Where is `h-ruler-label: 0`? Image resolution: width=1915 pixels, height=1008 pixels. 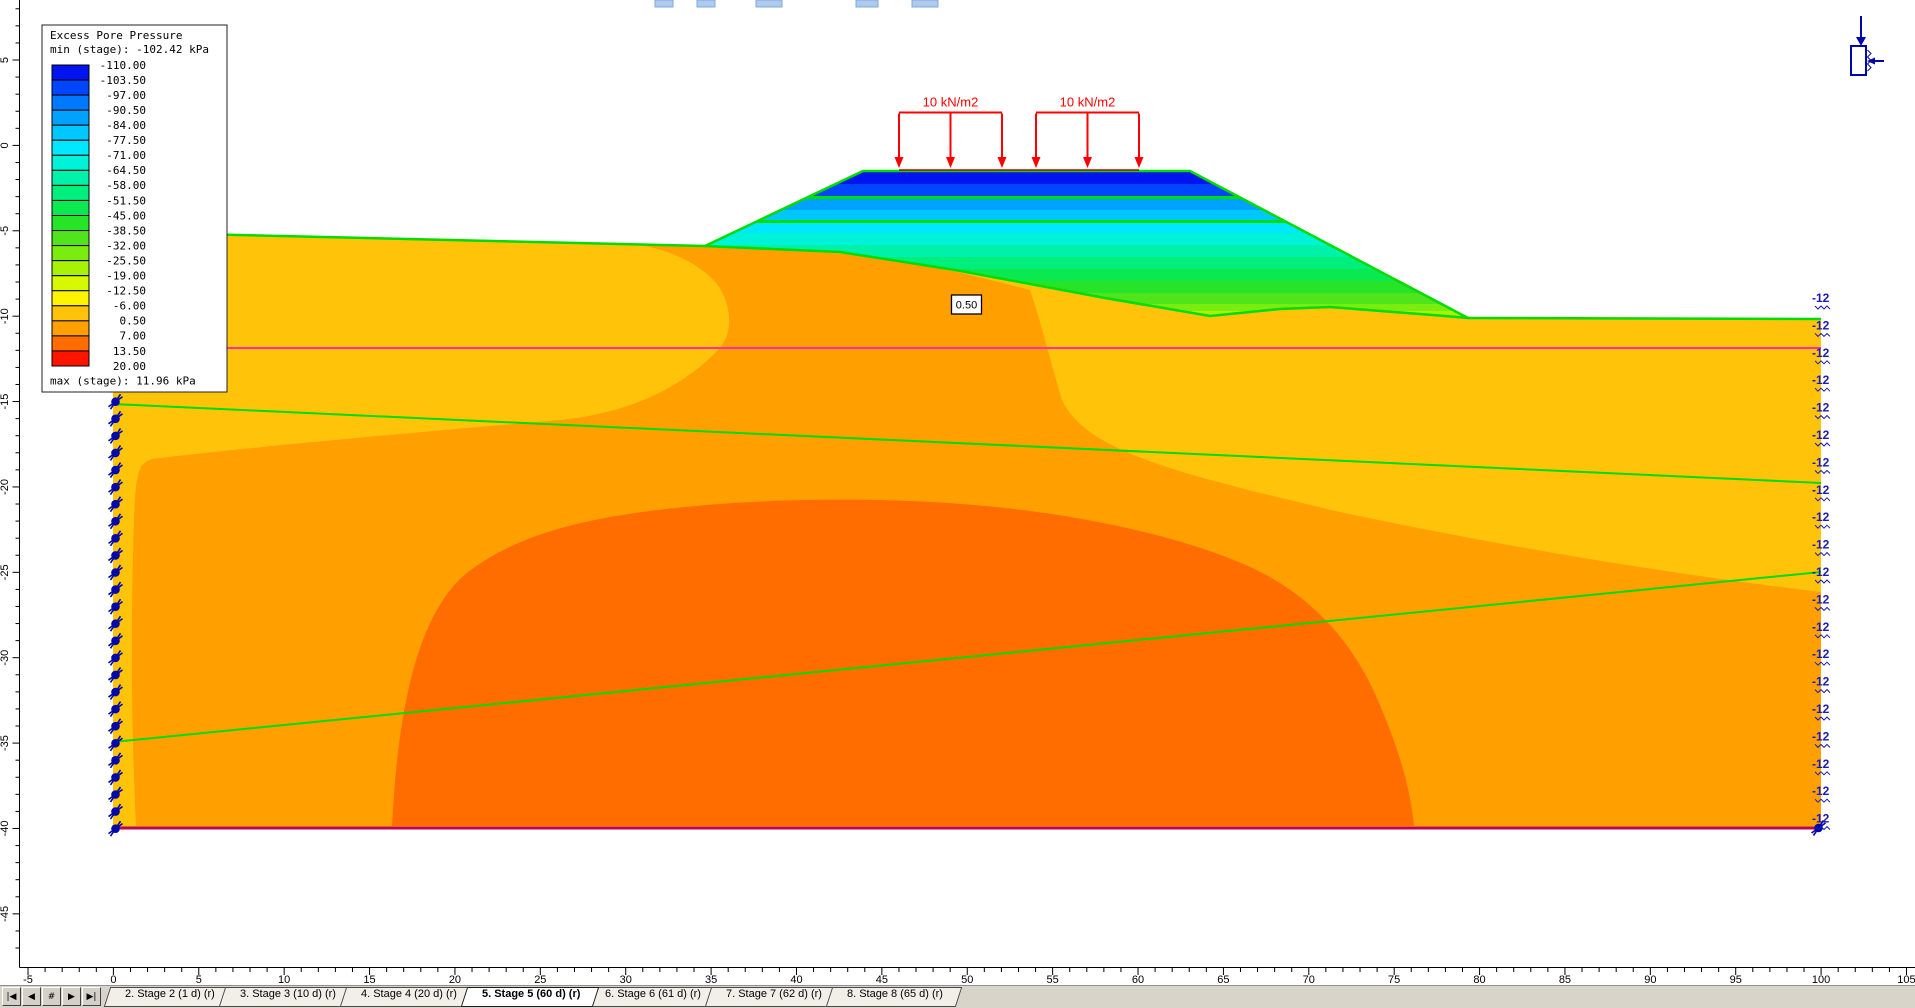 h-ruler-label: 0 is located at coordinates (113, 979).